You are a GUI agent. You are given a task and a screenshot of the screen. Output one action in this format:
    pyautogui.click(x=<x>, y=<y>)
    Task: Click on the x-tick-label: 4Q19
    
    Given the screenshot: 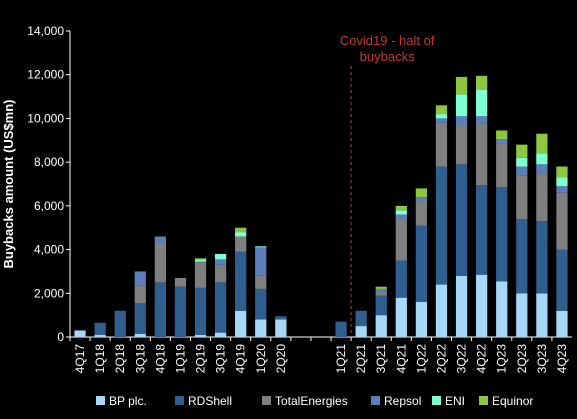 What is the action you would take?
    pyautogui.click(x=241, y=359)
    